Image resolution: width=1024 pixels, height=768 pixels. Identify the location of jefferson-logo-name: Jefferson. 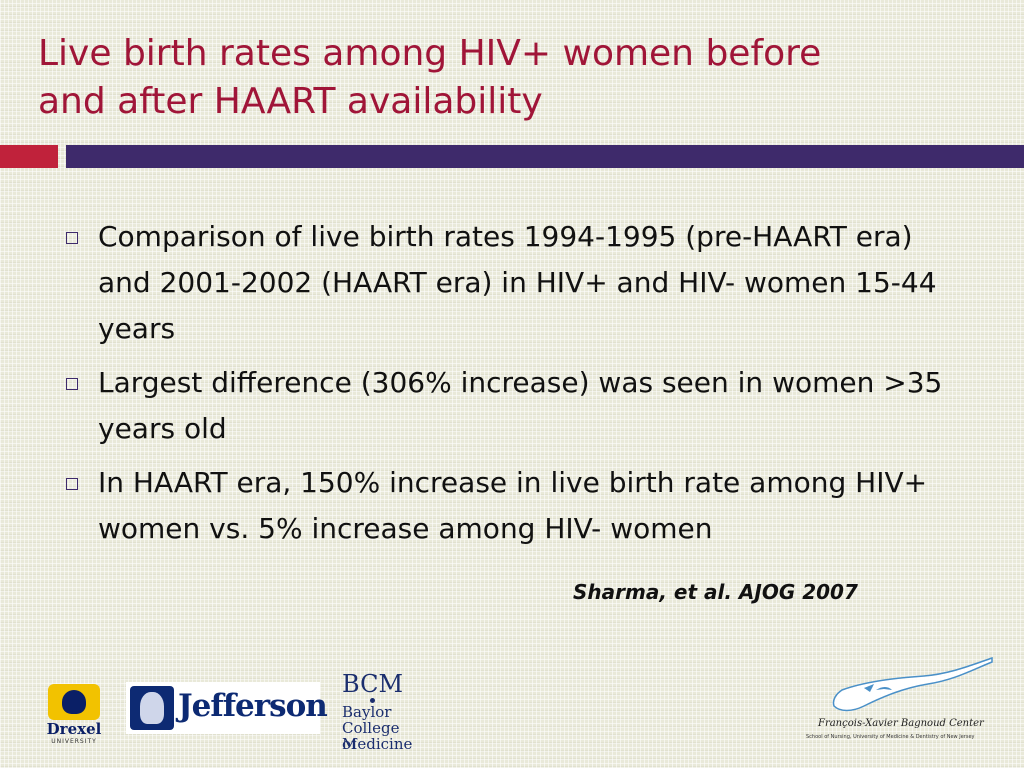
(253, 706).